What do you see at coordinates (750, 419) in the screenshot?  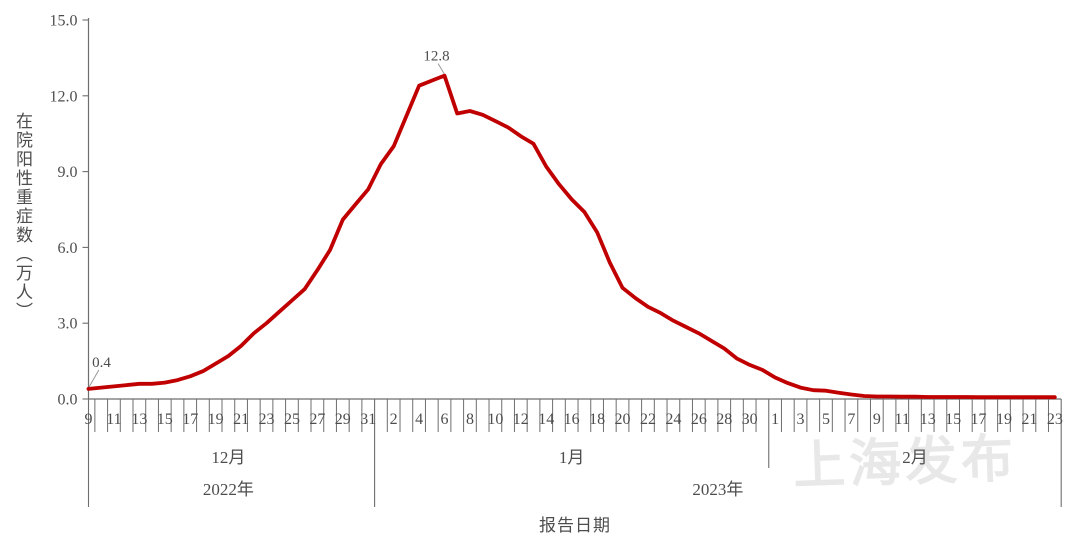 I see `x-tick-label-day: 30` at bounding box center [750, 419].